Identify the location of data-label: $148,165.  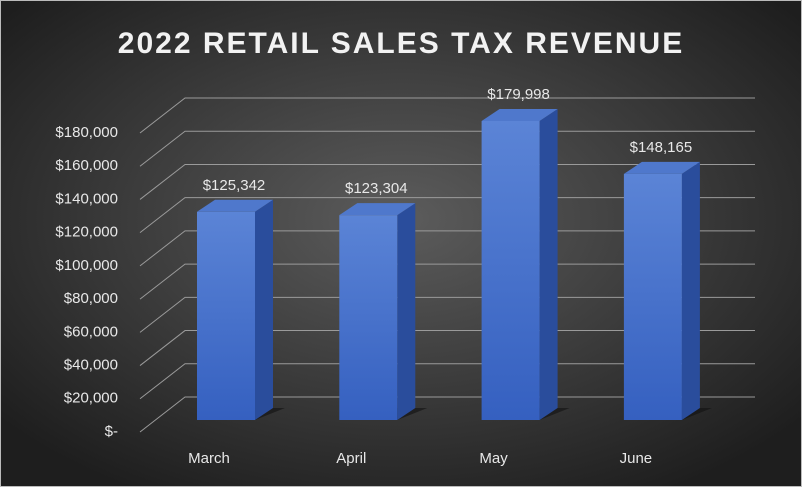
(661, 147).